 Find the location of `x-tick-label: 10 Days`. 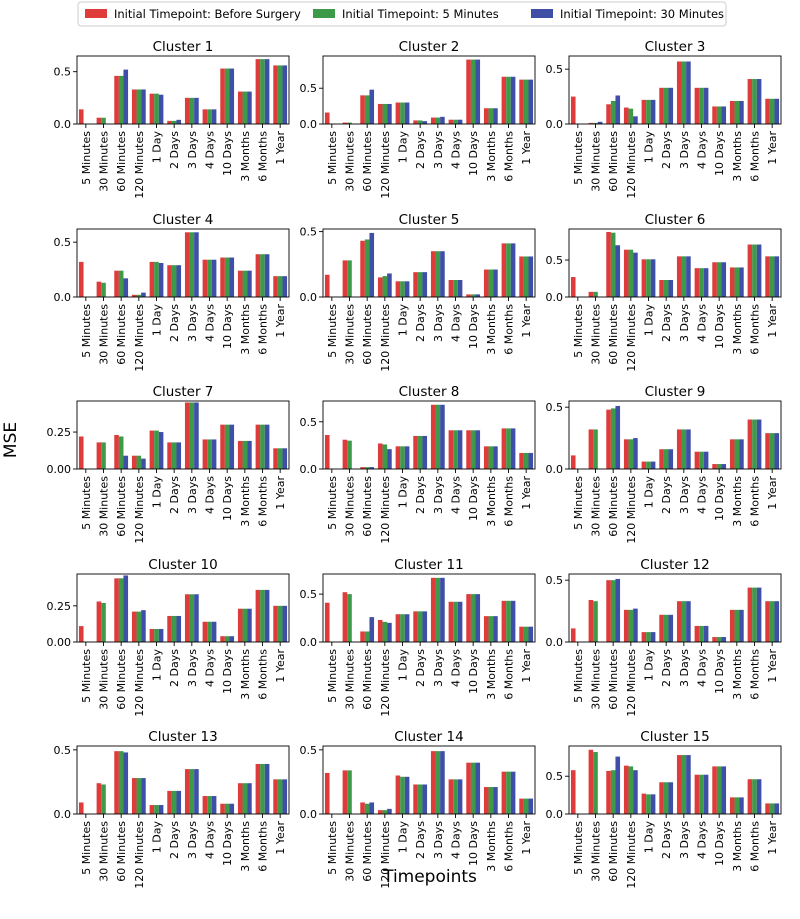

x-tick-label: 10 Days is located at coordinates (227, 843).